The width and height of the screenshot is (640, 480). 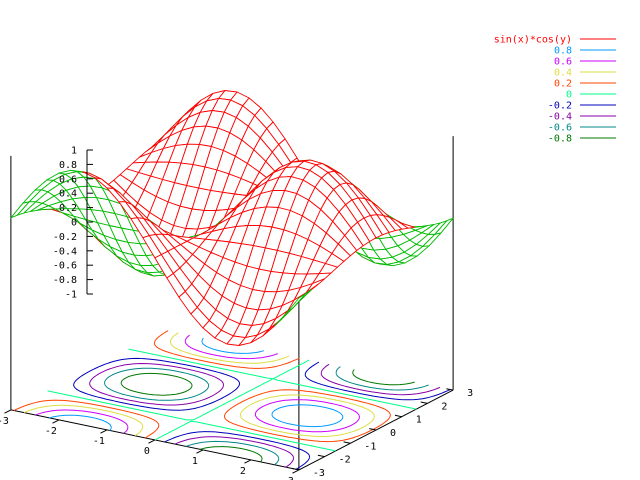 What do you see at coordinates (370, 446) in the screenshot?
I see `y-tick-label: -1` at bounding box center [370, 446].